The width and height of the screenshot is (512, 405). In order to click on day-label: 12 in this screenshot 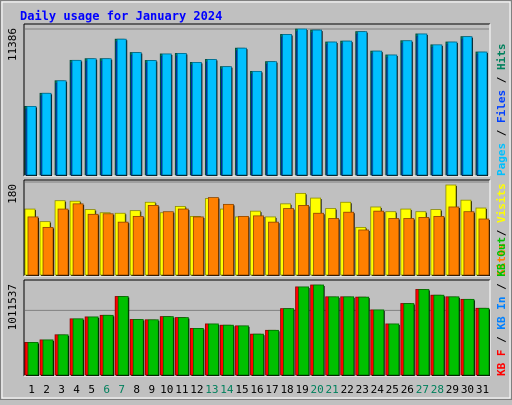, I will do `click(196, 389)`.